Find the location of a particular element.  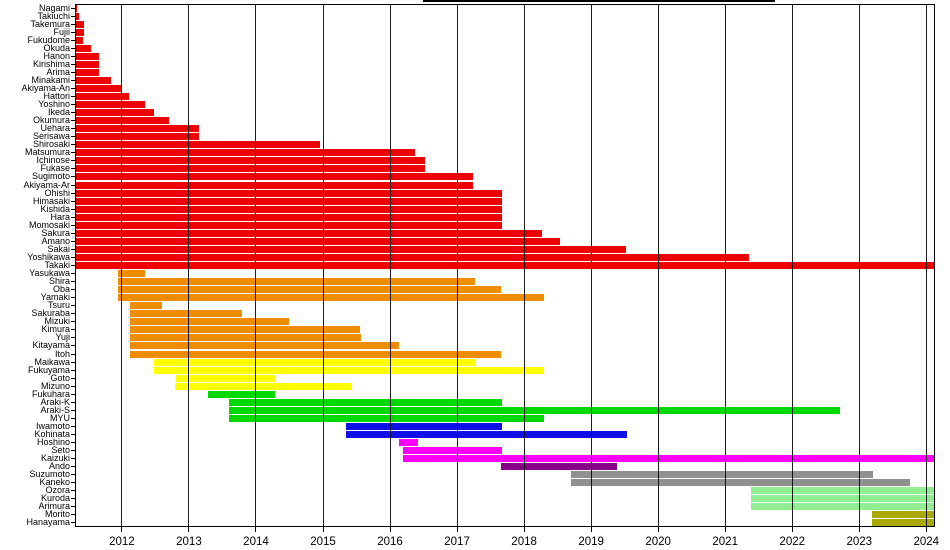

y-label-Ikeda: Ikeda is located at coordinates (58, 112).